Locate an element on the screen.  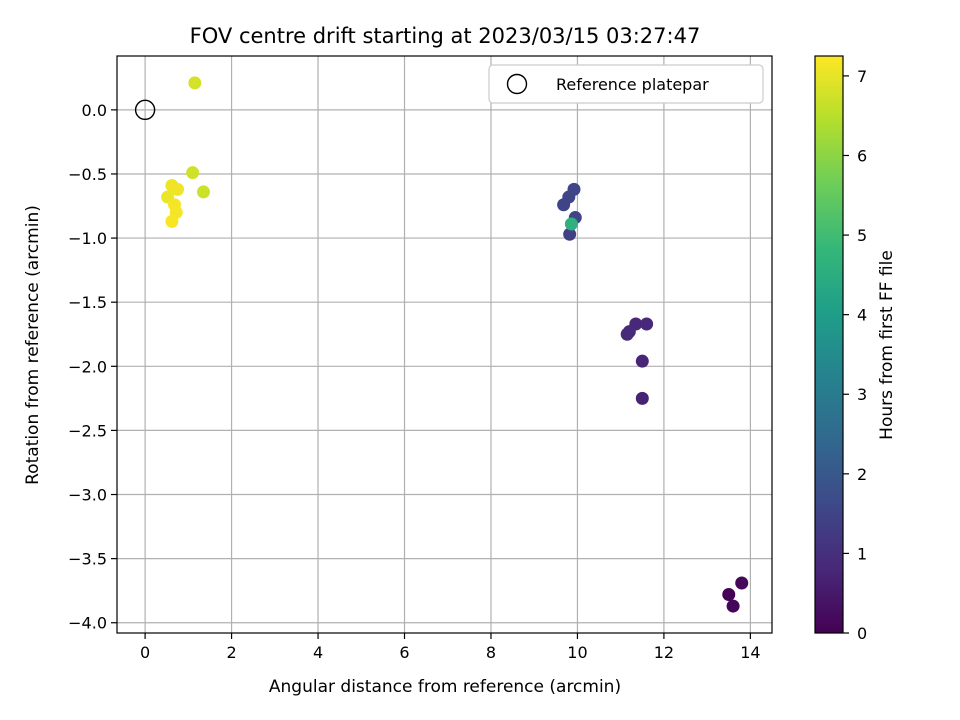
legend-box is located at coordinates (626, 84).